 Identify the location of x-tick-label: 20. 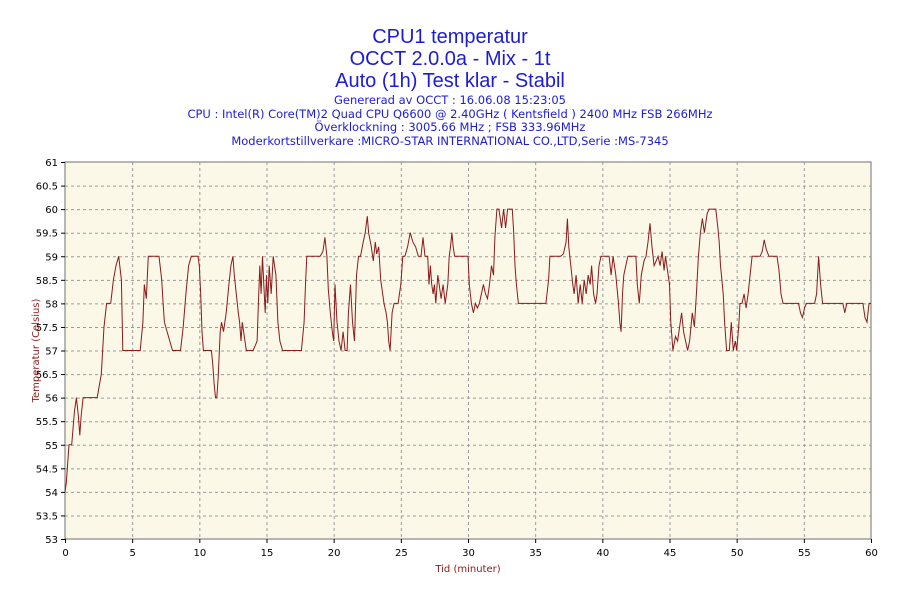
(334, 553).